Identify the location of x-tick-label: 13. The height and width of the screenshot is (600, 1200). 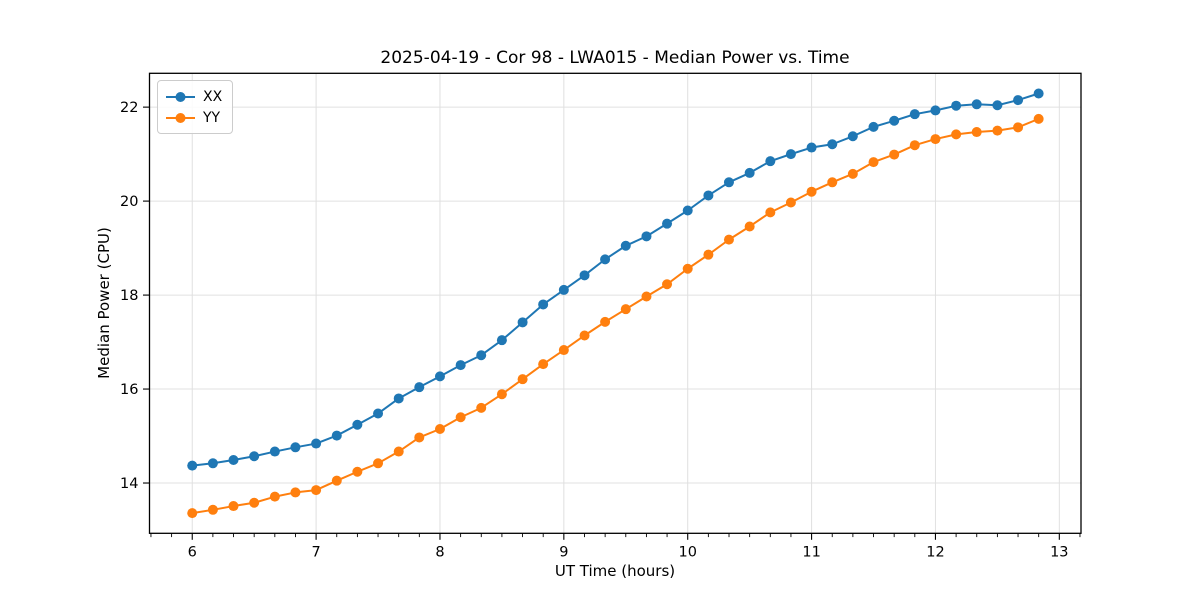
(1059, 552).